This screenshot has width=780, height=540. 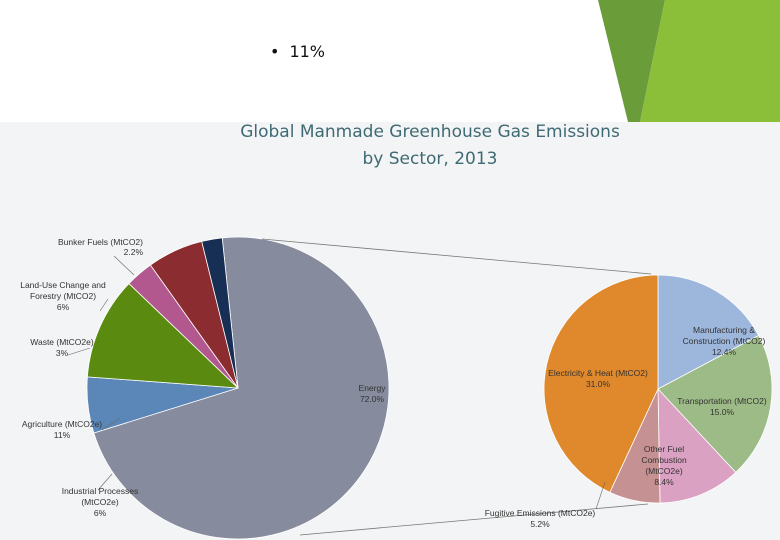 What do you see at coordinates (62, 424) in the screenshot?
I see `label-agri-0: Agriculture (MtCO2e)` at bounding box center [62, 424].